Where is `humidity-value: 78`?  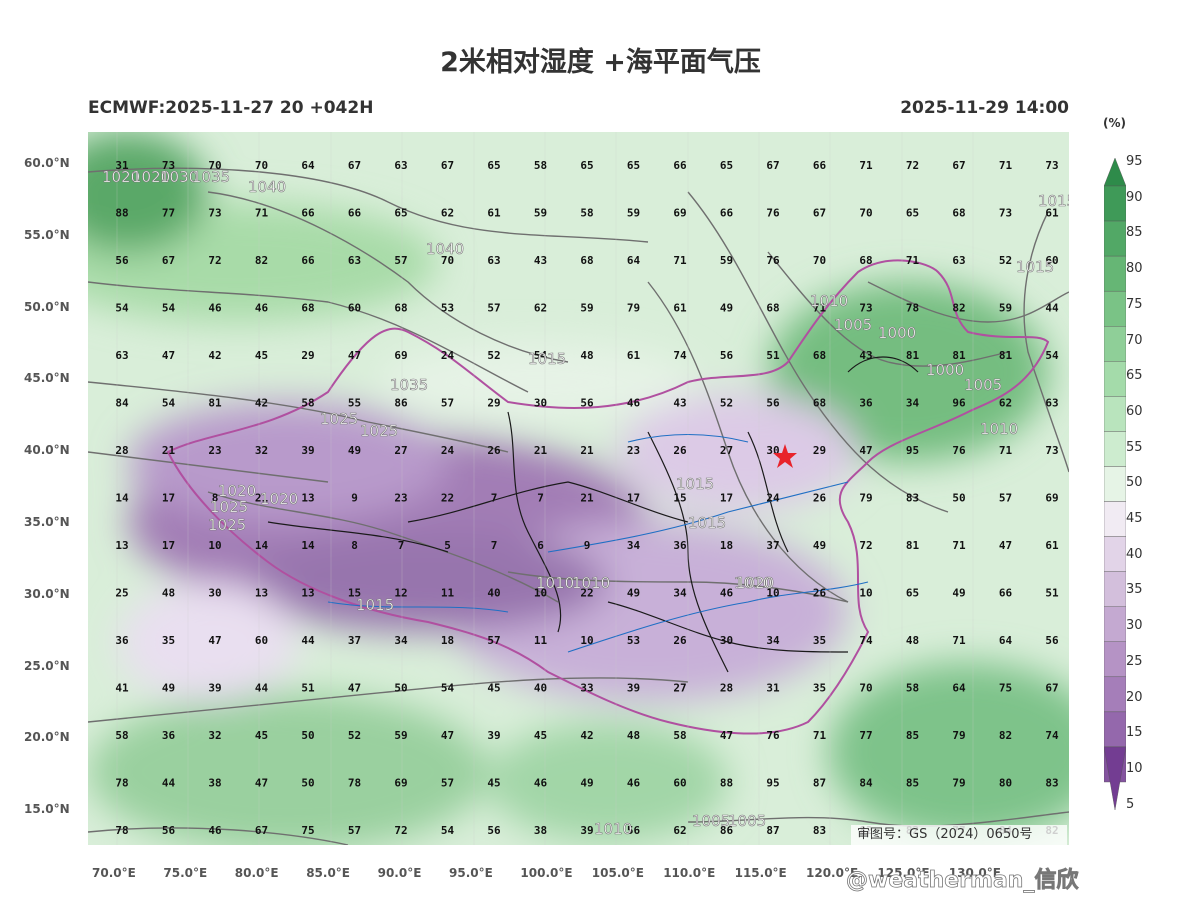
humidity-value: 78 is located at coordinates (912, 308).